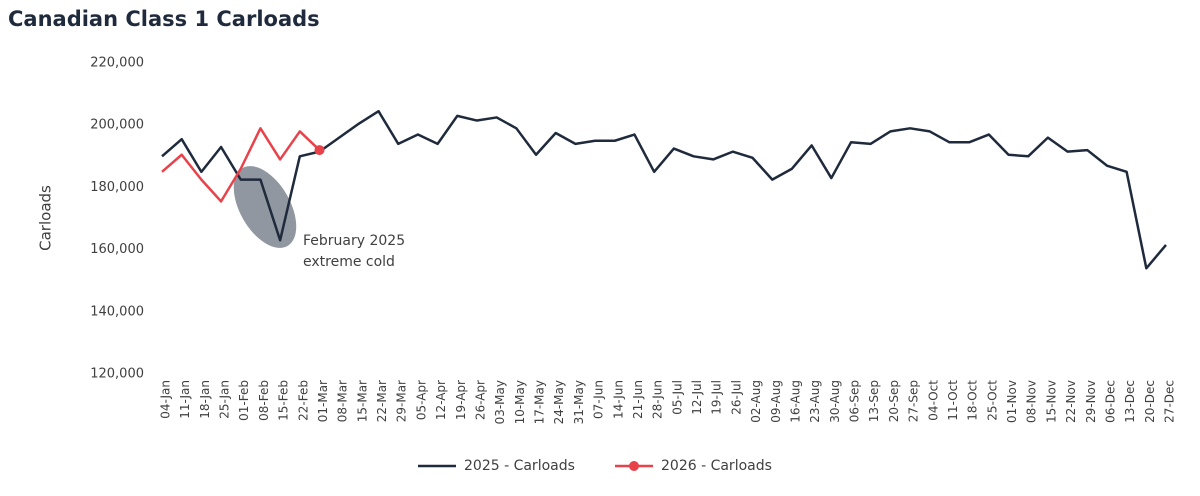 The width and height of the screenshot is (1200, 496). I want to click on x-tick-label: 12-Jul, so click(697, 397).